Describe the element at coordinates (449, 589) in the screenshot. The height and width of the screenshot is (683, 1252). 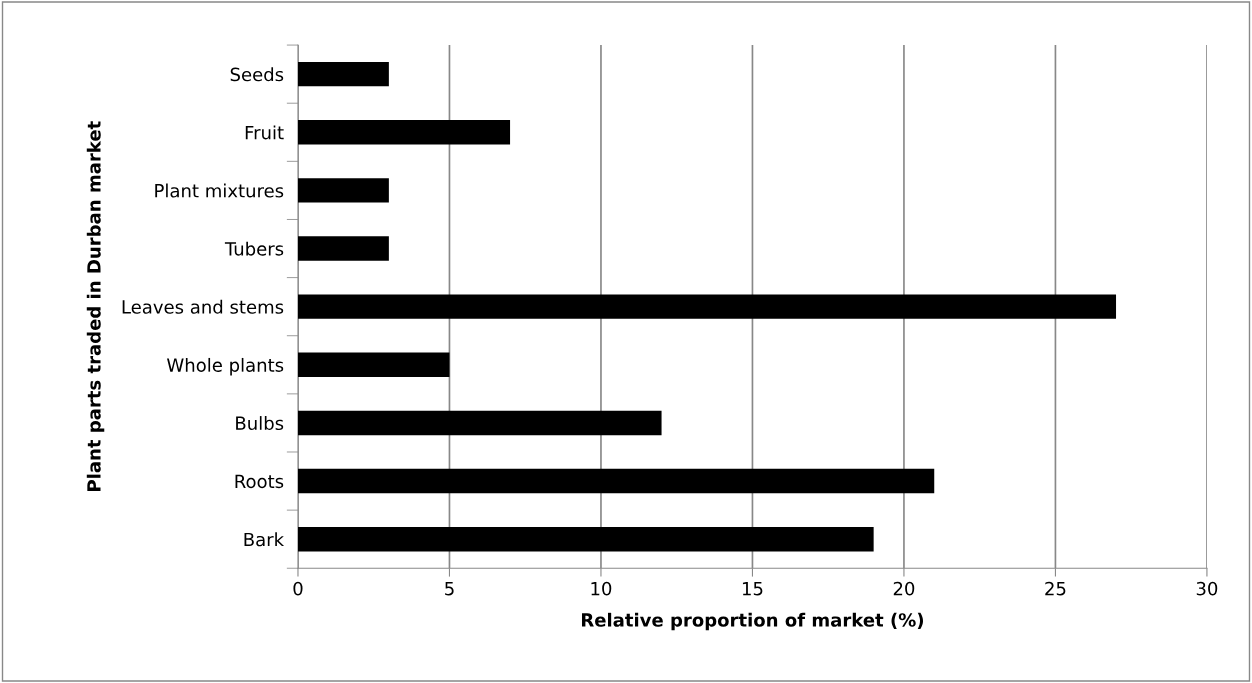
I see `x-tick-label: 5` at that location.